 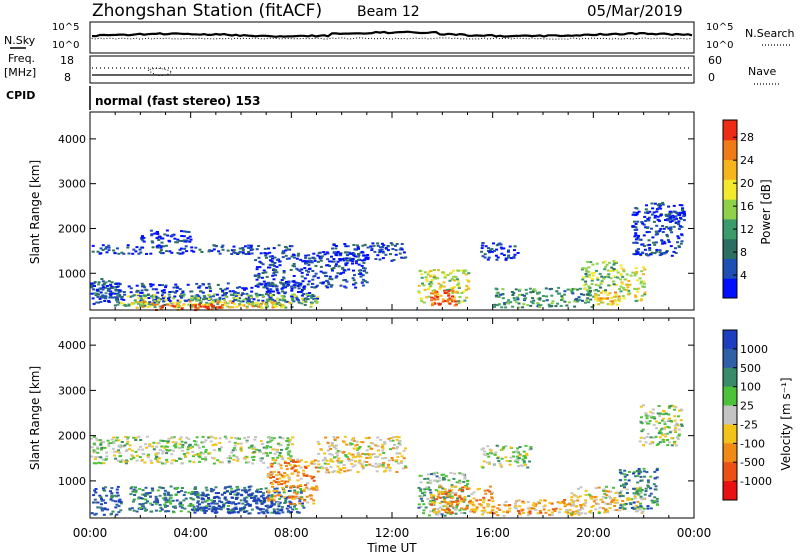 What do you see at coordinates (72, 139) in the screenshot?
I see `y-tick-label: 4000` at bounding box center [72, 139].